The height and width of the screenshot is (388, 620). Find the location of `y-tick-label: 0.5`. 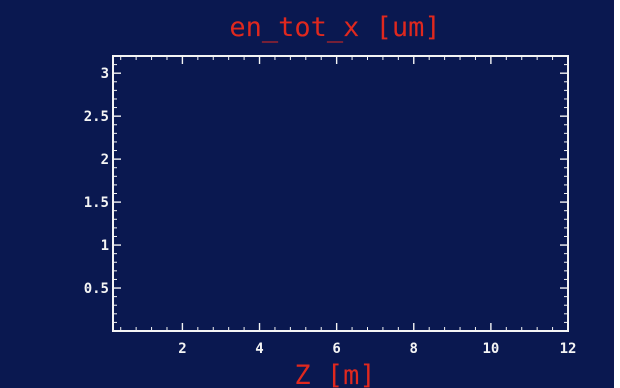

y-tick-label: 0.5 is located at coordinates (96, 289).